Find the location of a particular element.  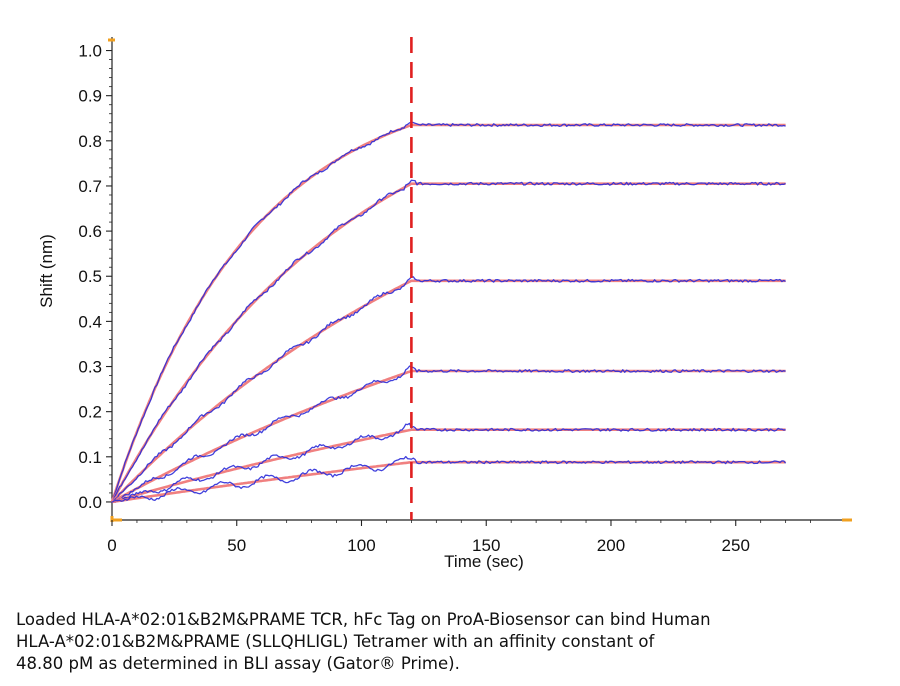

y-tick-label: 0.5 is located at coordinates (90, 276).